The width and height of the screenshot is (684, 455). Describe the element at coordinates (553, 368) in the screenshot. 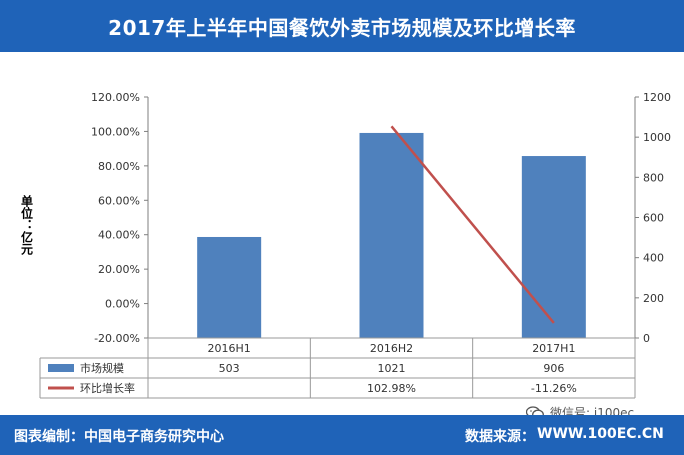

I see `table-cell-bar-value: 906` at that location.